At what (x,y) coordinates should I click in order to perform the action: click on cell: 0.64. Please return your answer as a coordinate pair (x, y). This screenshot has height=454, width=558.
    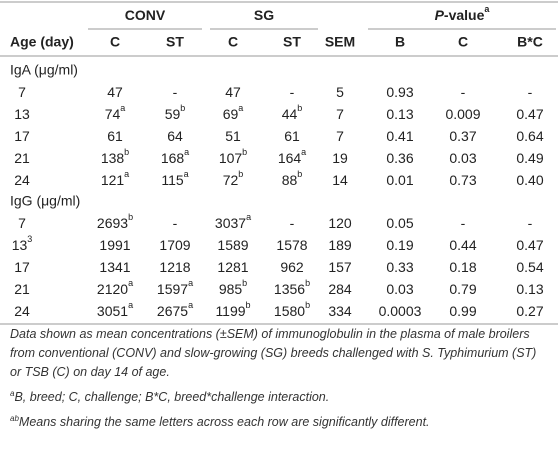
    Looking at the image, I should click on (529, 136).